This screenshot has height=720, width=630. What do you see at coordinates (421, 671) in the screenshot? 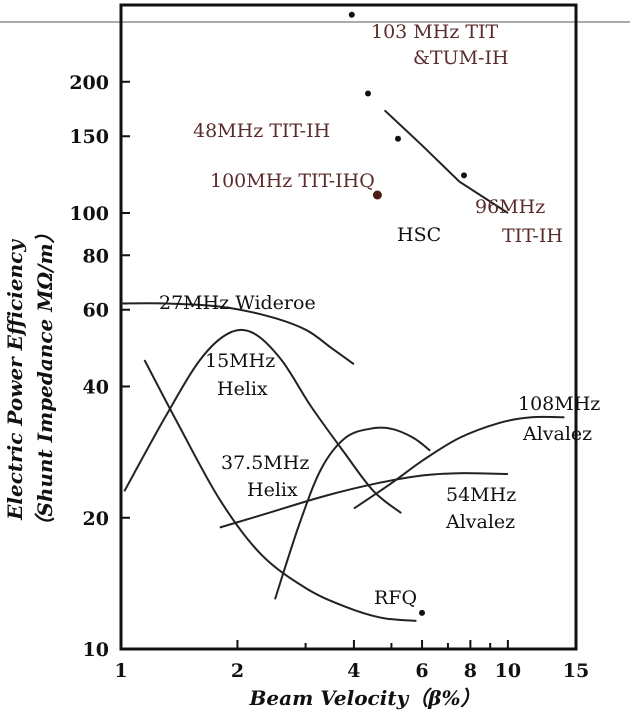
I see `x-tick-label: 6` at bounding box center [421, 671].